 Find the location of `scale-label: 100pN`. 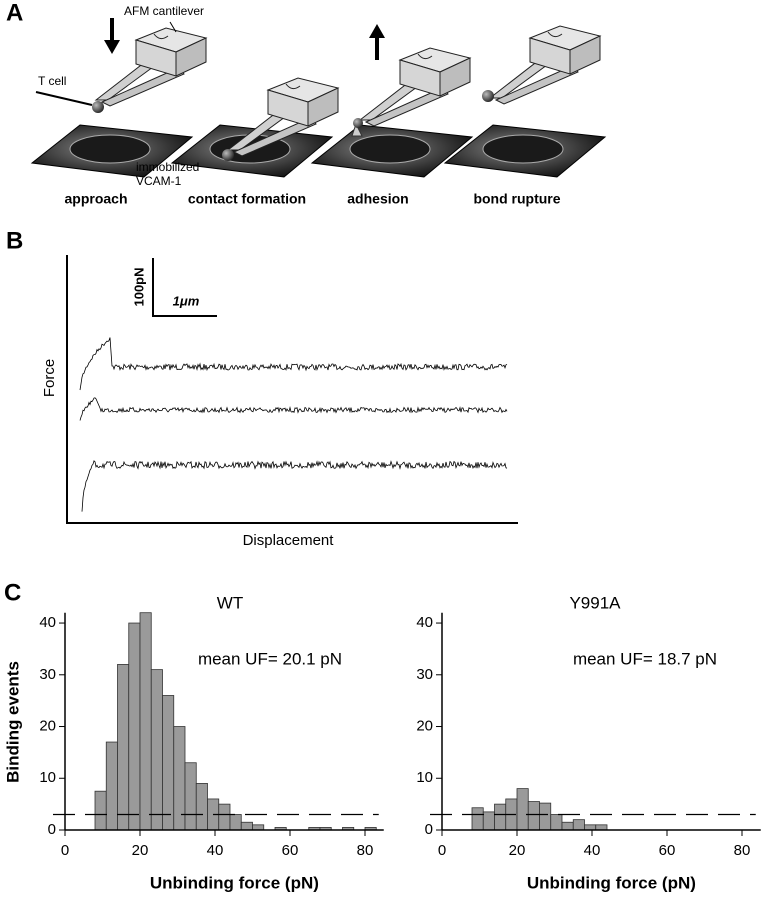

scale-label: 100pN is located at coordinates (138, 286).